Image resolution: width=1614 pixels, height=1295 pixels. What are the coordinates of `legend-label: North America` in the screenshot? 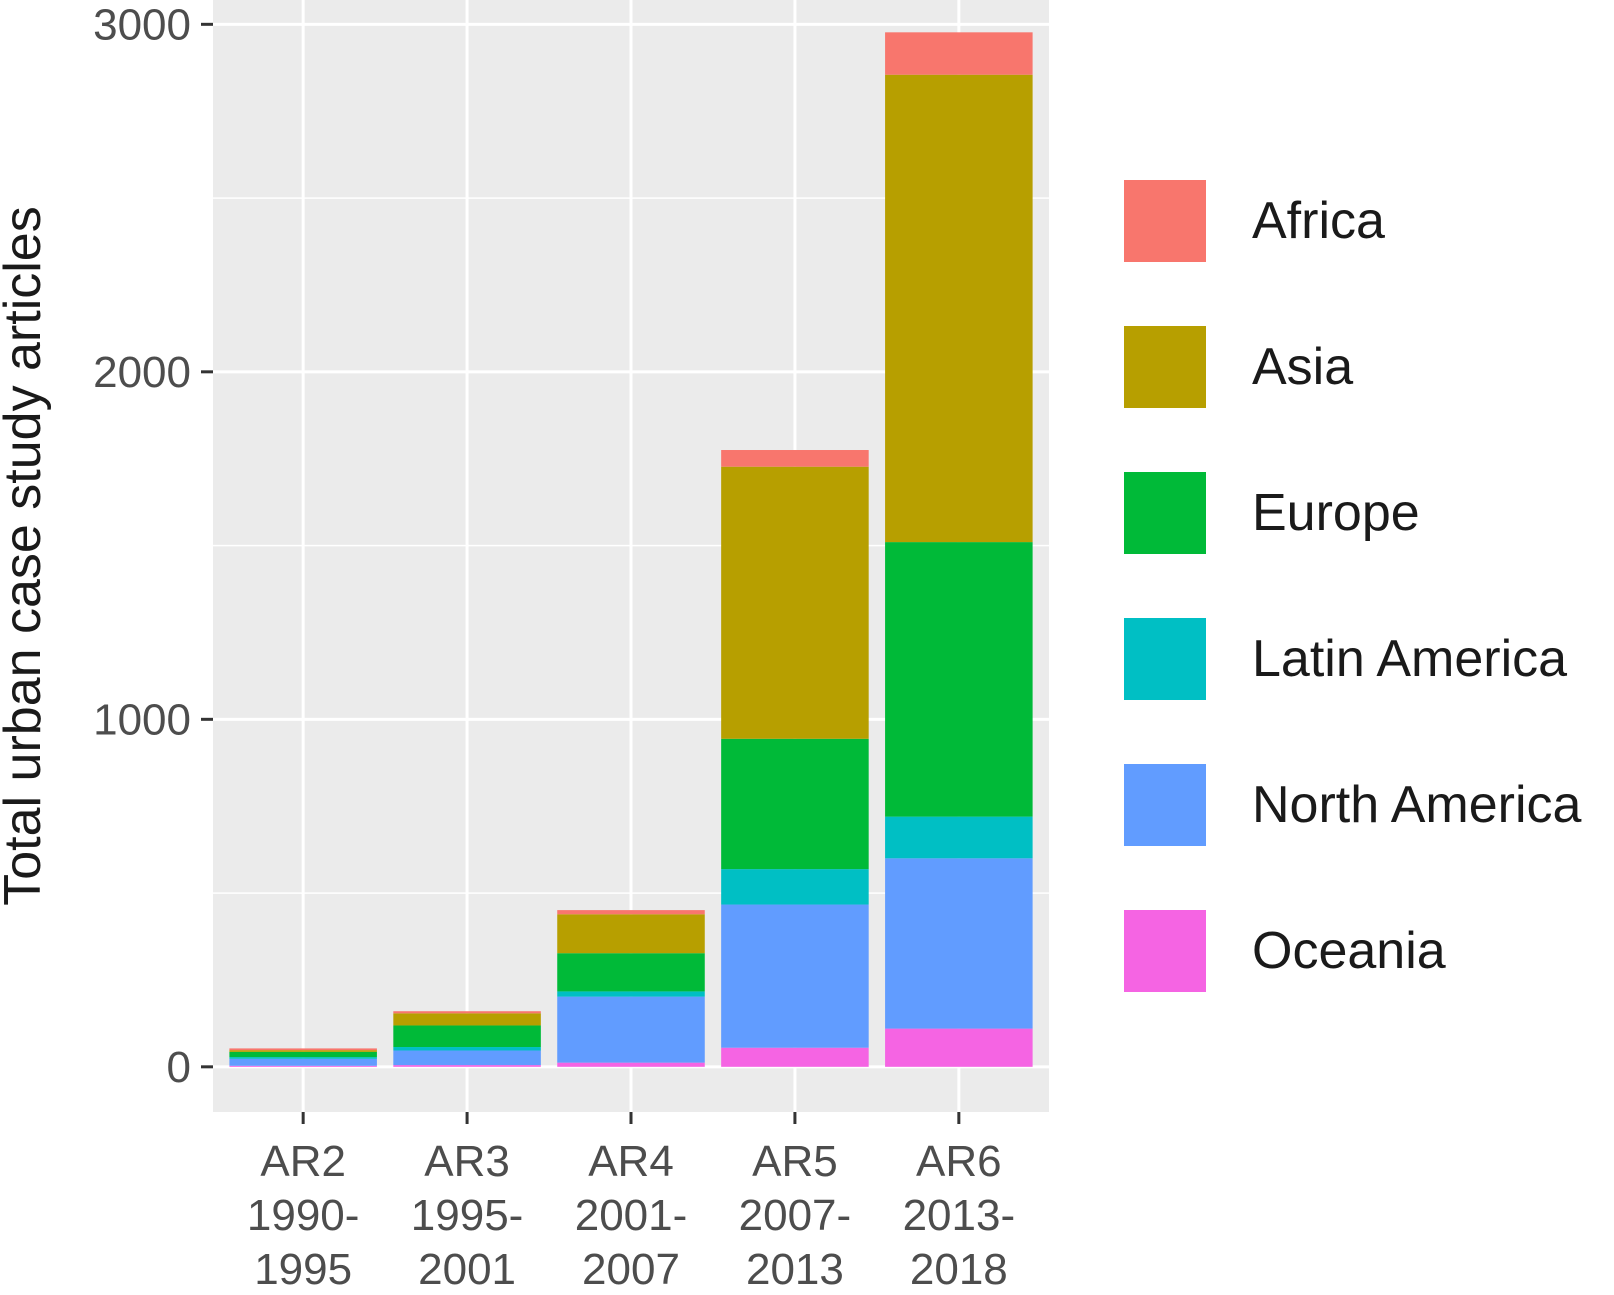 It's located at (1417, 805).